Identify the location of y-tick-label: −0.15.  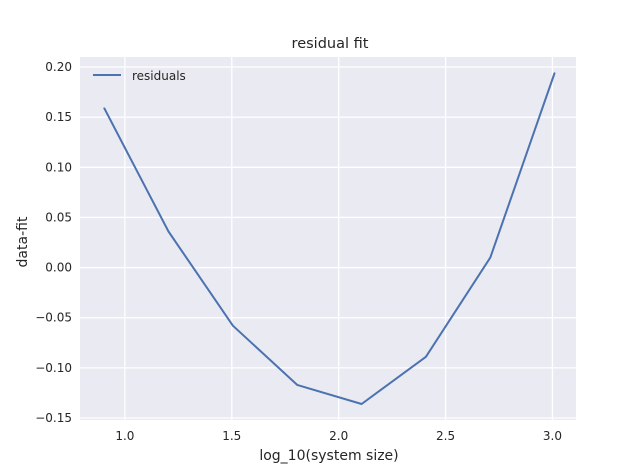
(53, 418).